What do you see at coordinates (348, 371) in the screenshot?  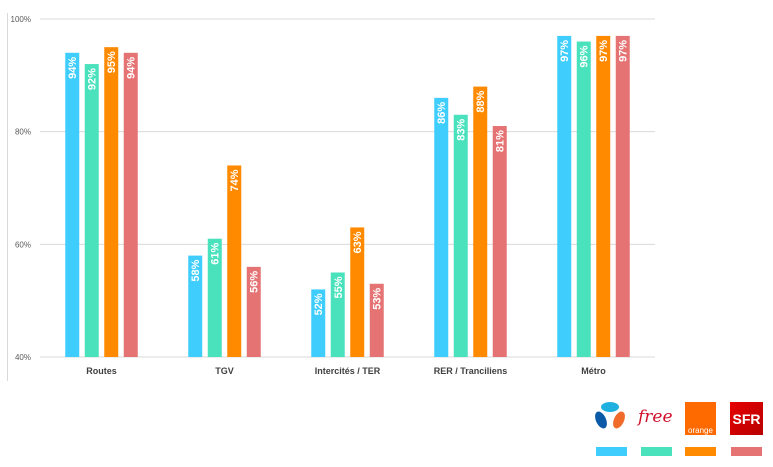 I see `x-tick-label: Intercités / TER` at bounding box center [348, 371].